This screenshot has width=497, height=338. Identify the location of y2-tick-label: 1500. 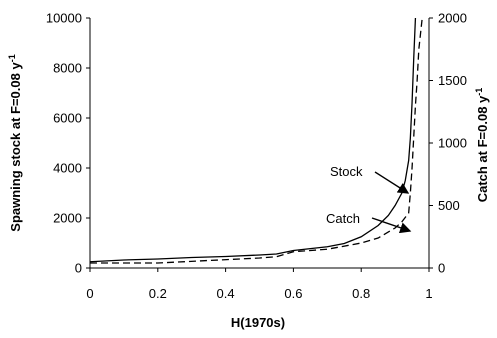
(452, 80).